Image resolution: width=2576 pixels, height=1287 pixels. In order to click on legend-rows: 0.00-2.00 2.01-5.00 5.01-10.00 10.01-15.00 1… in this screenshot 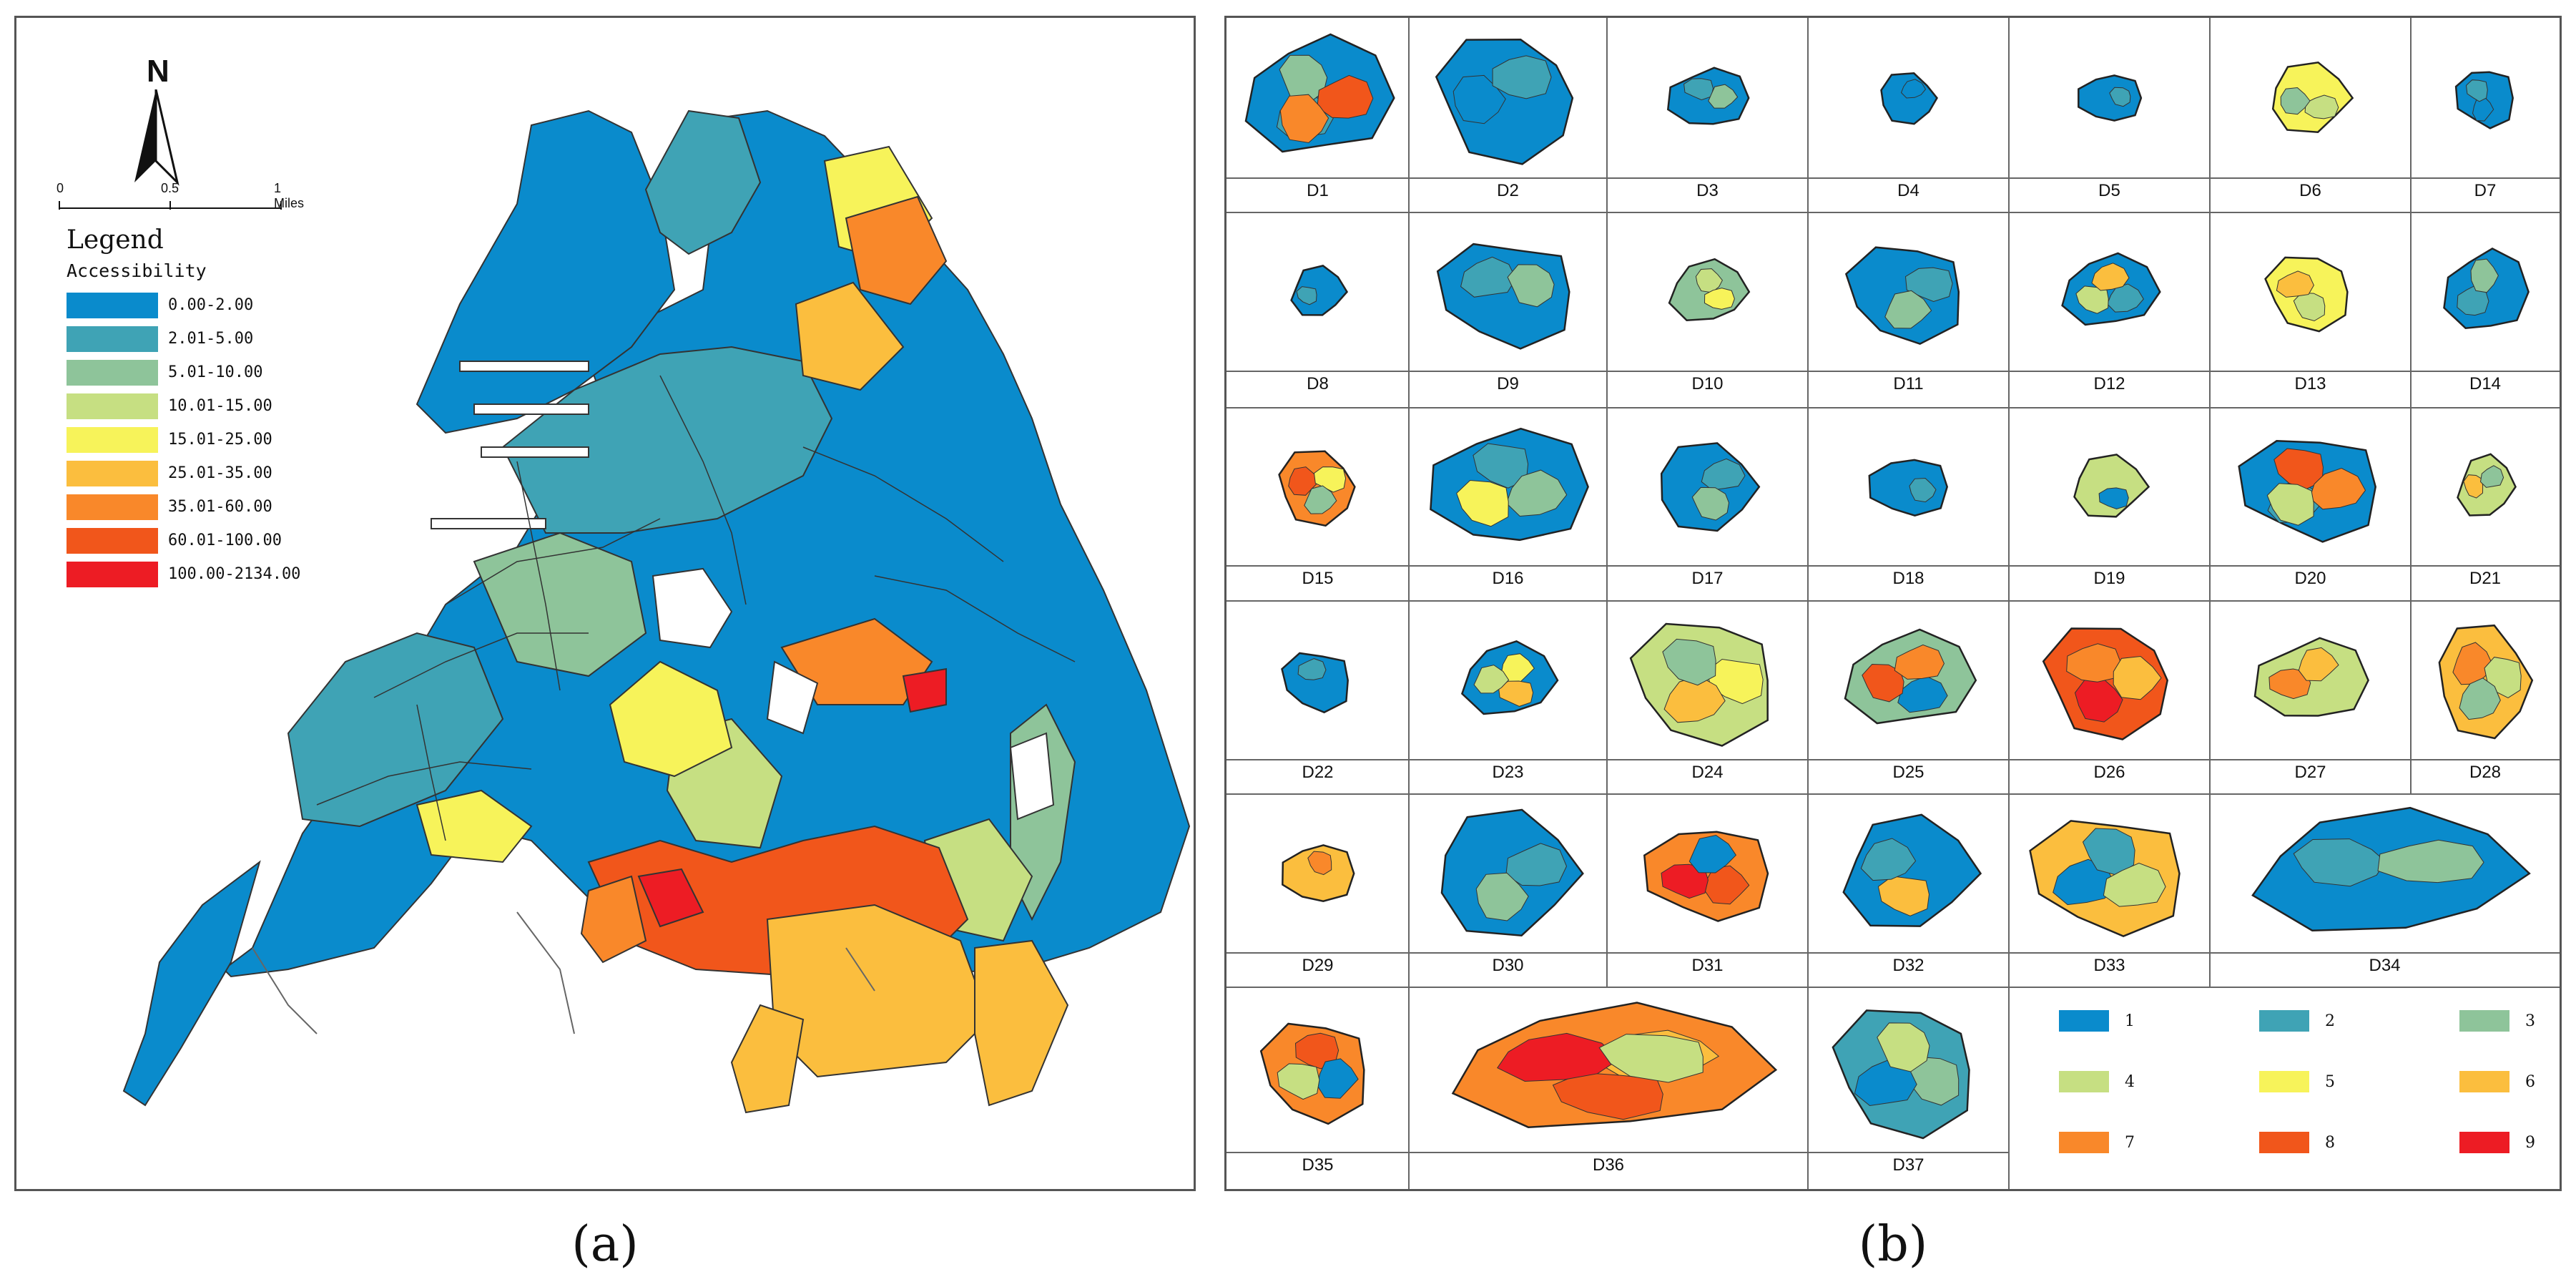, I will do `click(185, 439)`.